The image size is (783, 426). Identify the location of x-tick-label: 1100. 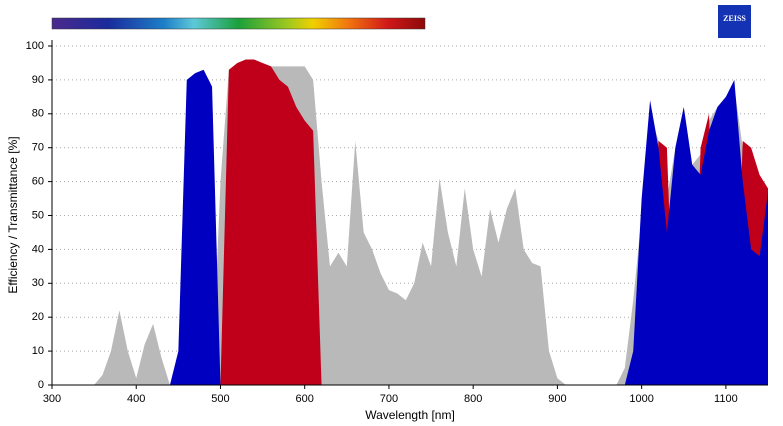
(726, 399).